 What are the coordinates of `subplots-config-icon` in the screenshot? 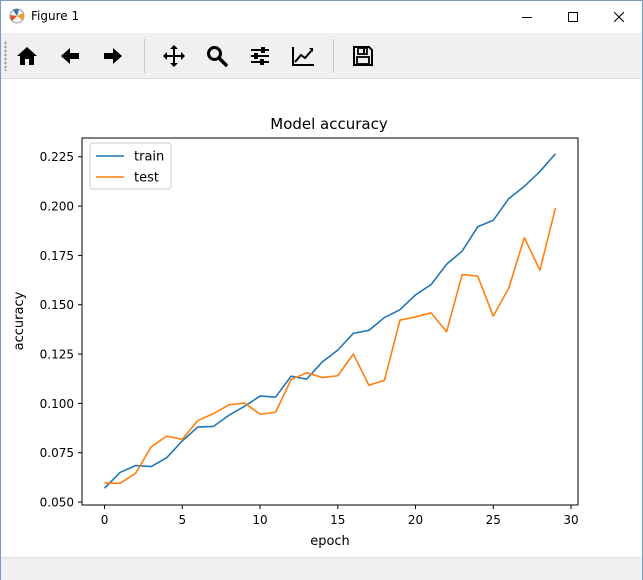 It's located at (260, 56).